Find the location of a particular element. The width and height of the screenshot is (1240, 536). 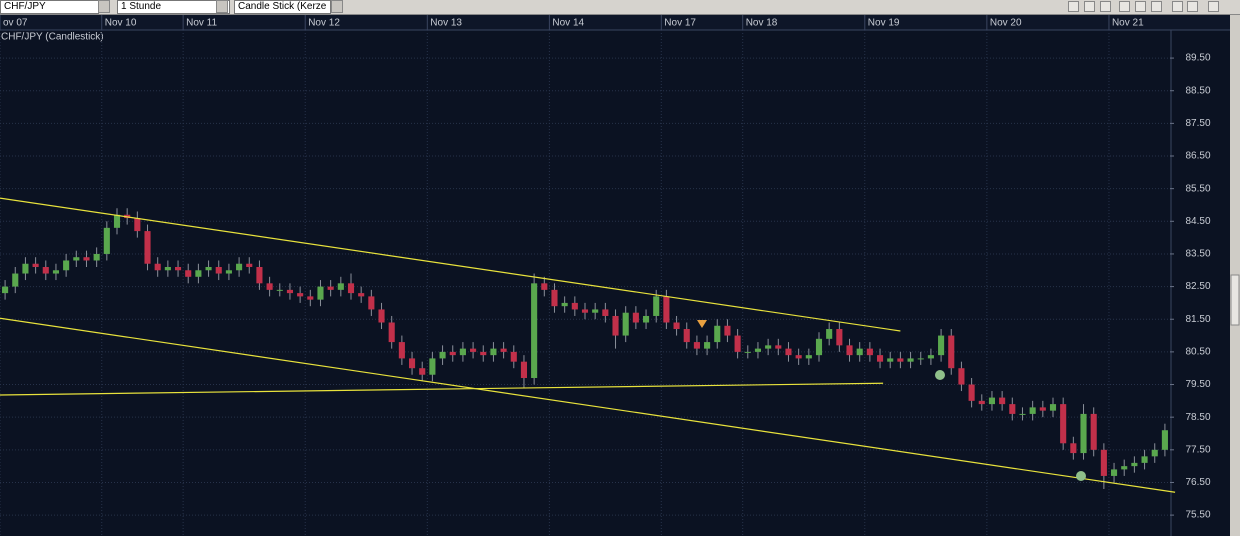

y-tick-label: 80.50 is located at coordinates (1197, 352).